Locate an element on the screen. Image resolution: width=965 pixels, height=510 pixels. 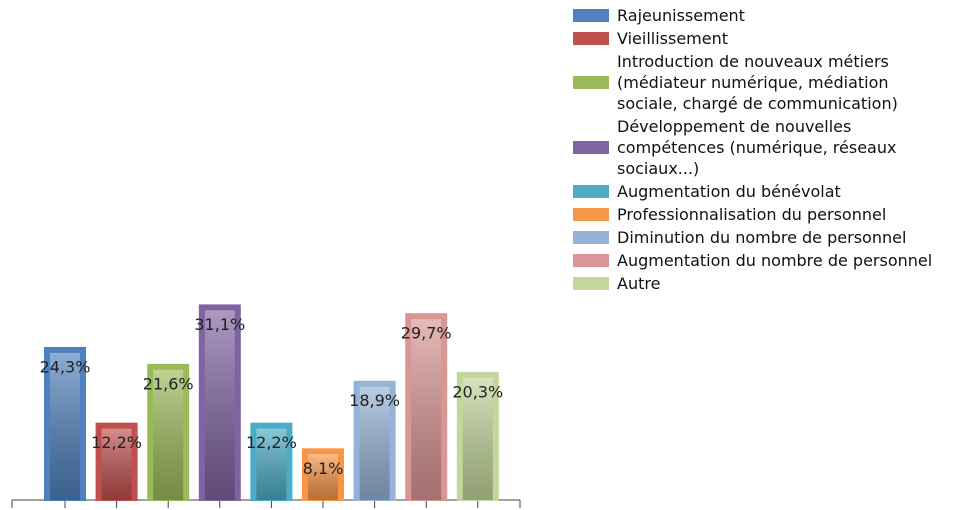
legend-item: Professionnalisation du personnel is located at coordinates (758, 214).